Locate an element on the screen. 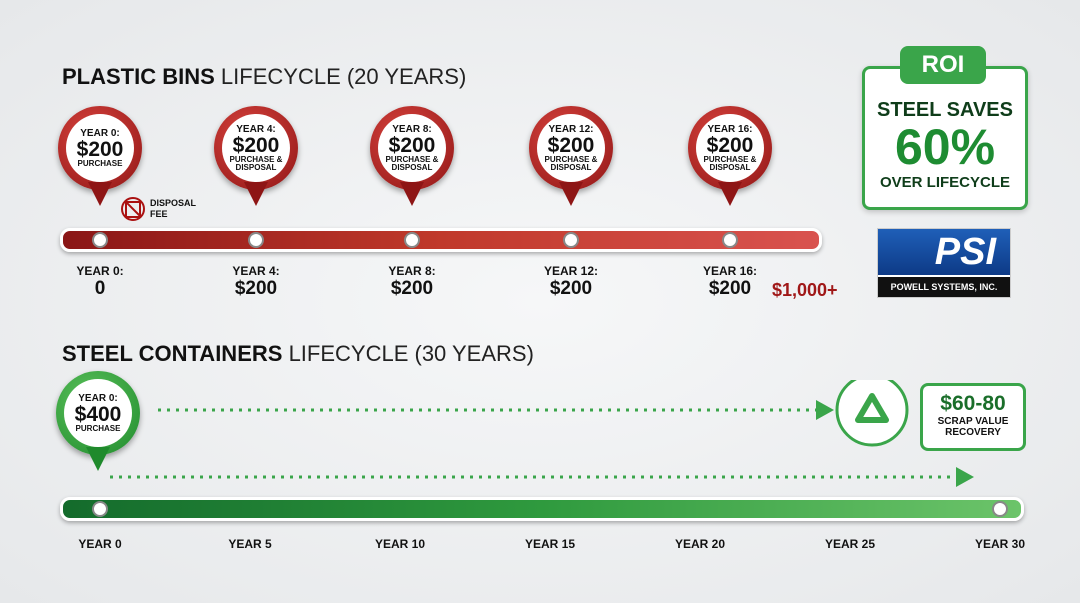 The image size is (1080, 603). roi-box: STEEL SAVES 60% OVER LIFECYCLE is located at coordinates (945, 138).